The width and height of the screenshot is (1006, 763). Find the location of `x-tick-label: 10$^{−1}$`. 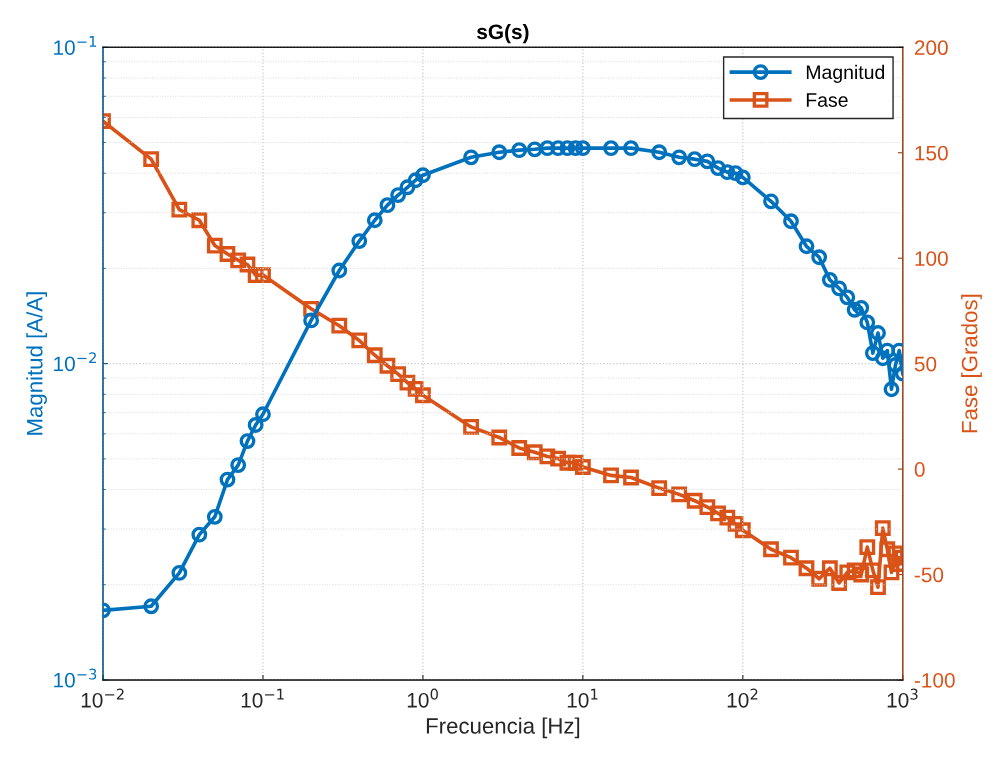

x-tick-label: 10$^{−1}$ is located at coordinates (262, 698).